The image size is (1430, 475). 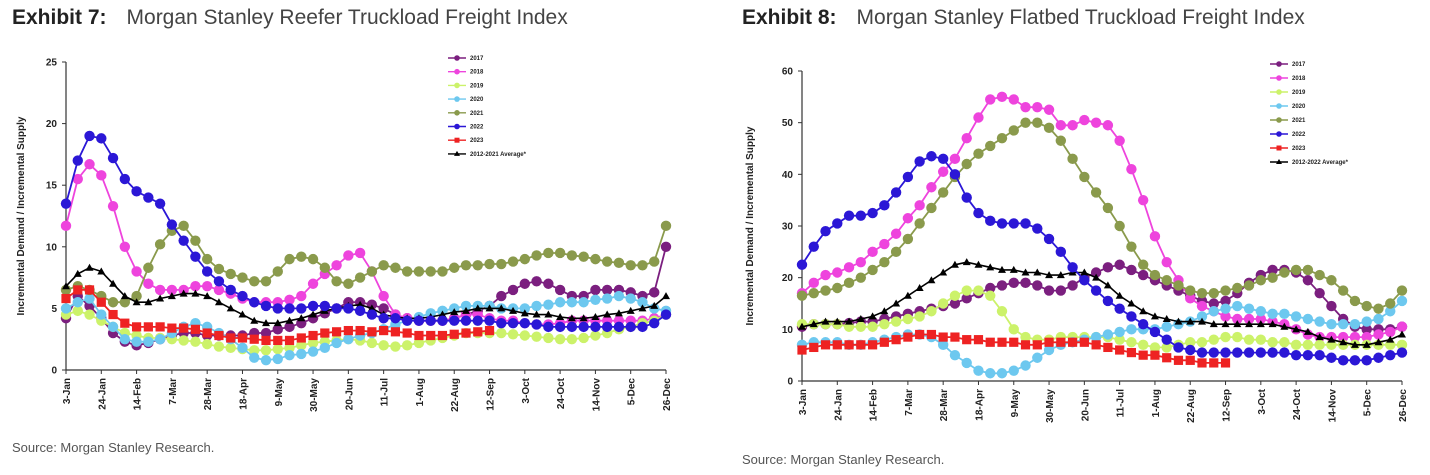 What do you see at coordinates (279, 392) in the screenshot?
I see `x-tick-label: 9-May` at bounding box center [279, 392].